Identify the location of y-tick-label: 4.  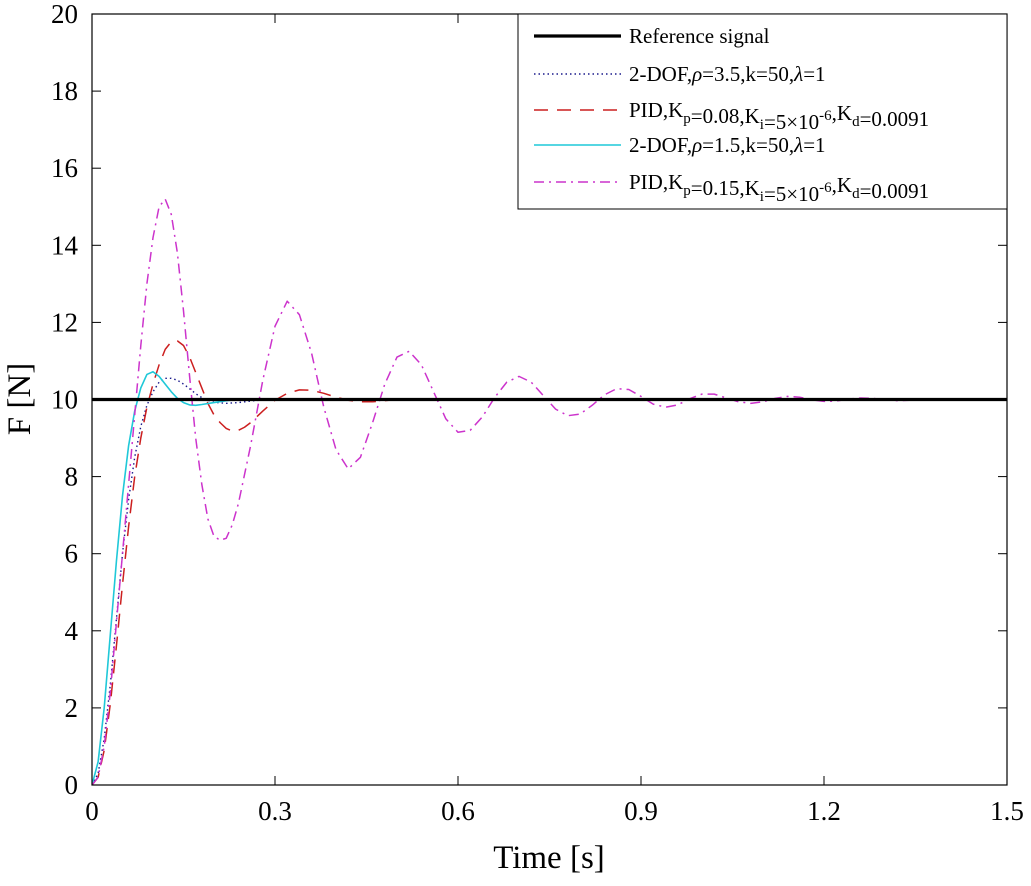
(72, 631).